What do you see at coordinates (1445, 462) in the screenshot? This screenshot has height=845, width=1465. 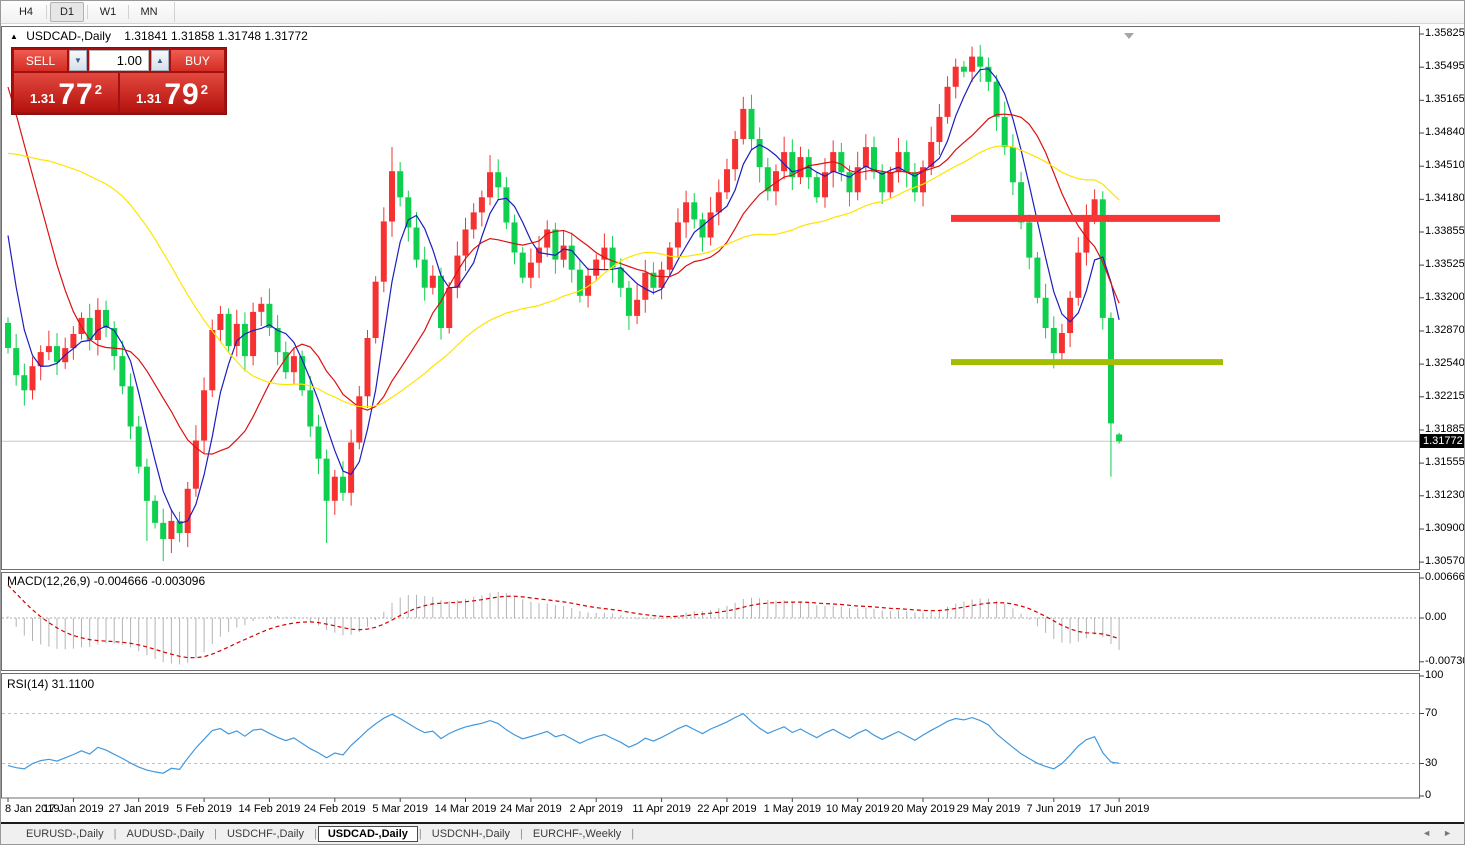 I see `price-axis-label: 1.31555` at bounding box center [1445, 462].